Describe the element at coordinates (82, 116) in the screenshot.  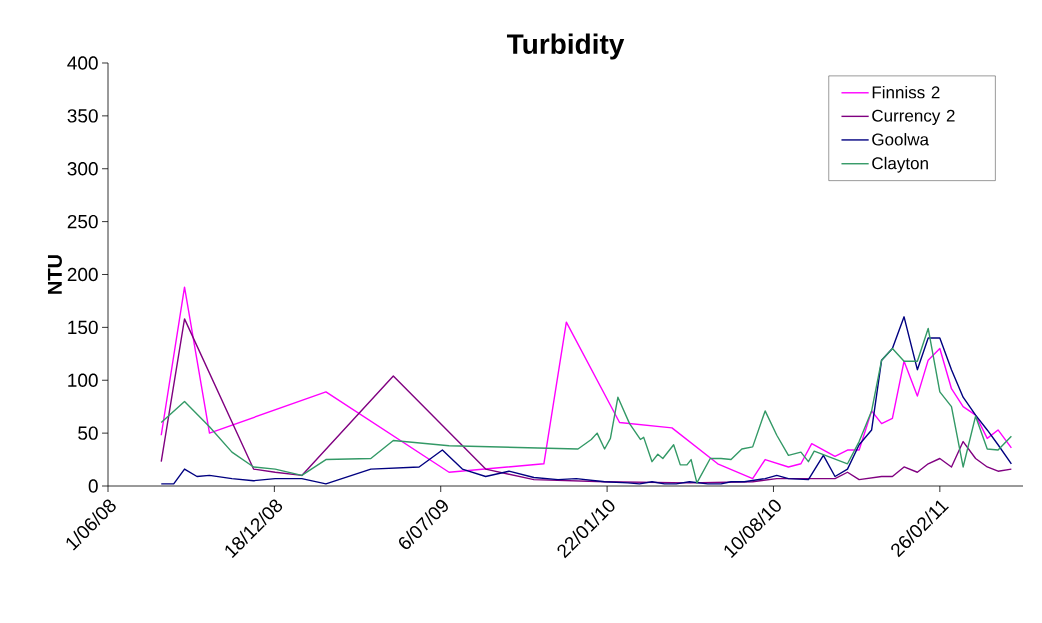
I see `y-tick-label: 350` at that location.